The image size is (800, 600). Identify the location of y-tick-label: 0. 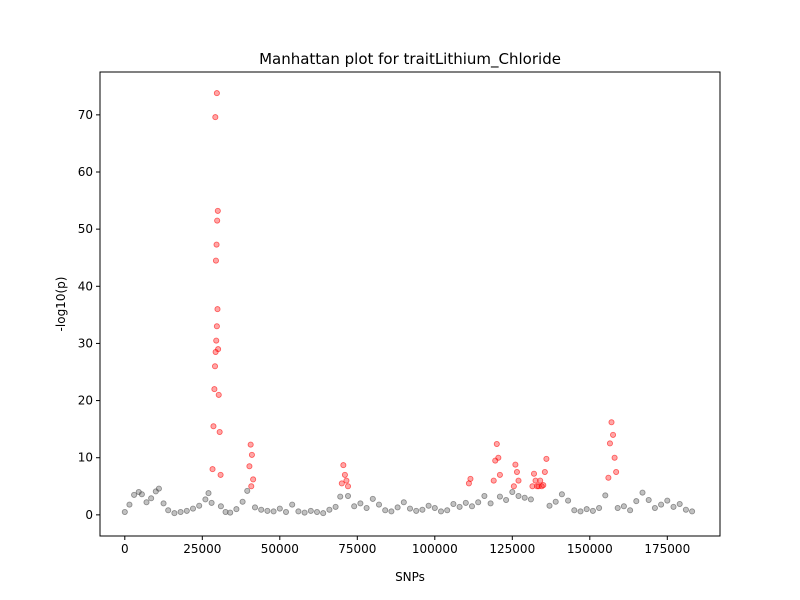
(89, 515).